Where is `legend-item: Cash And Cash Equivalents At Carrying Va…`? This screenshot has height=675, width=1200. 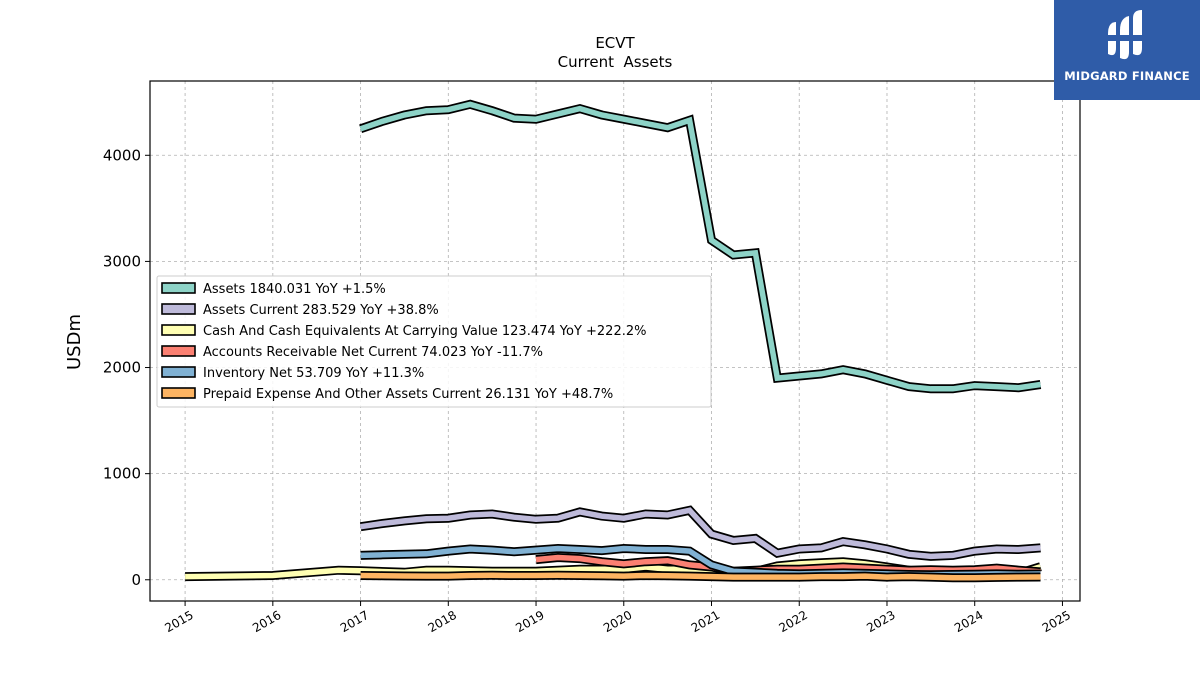
legend-item: Cash And Cash Equivalents At Carrying Va… is located at coordinates (403, 331).